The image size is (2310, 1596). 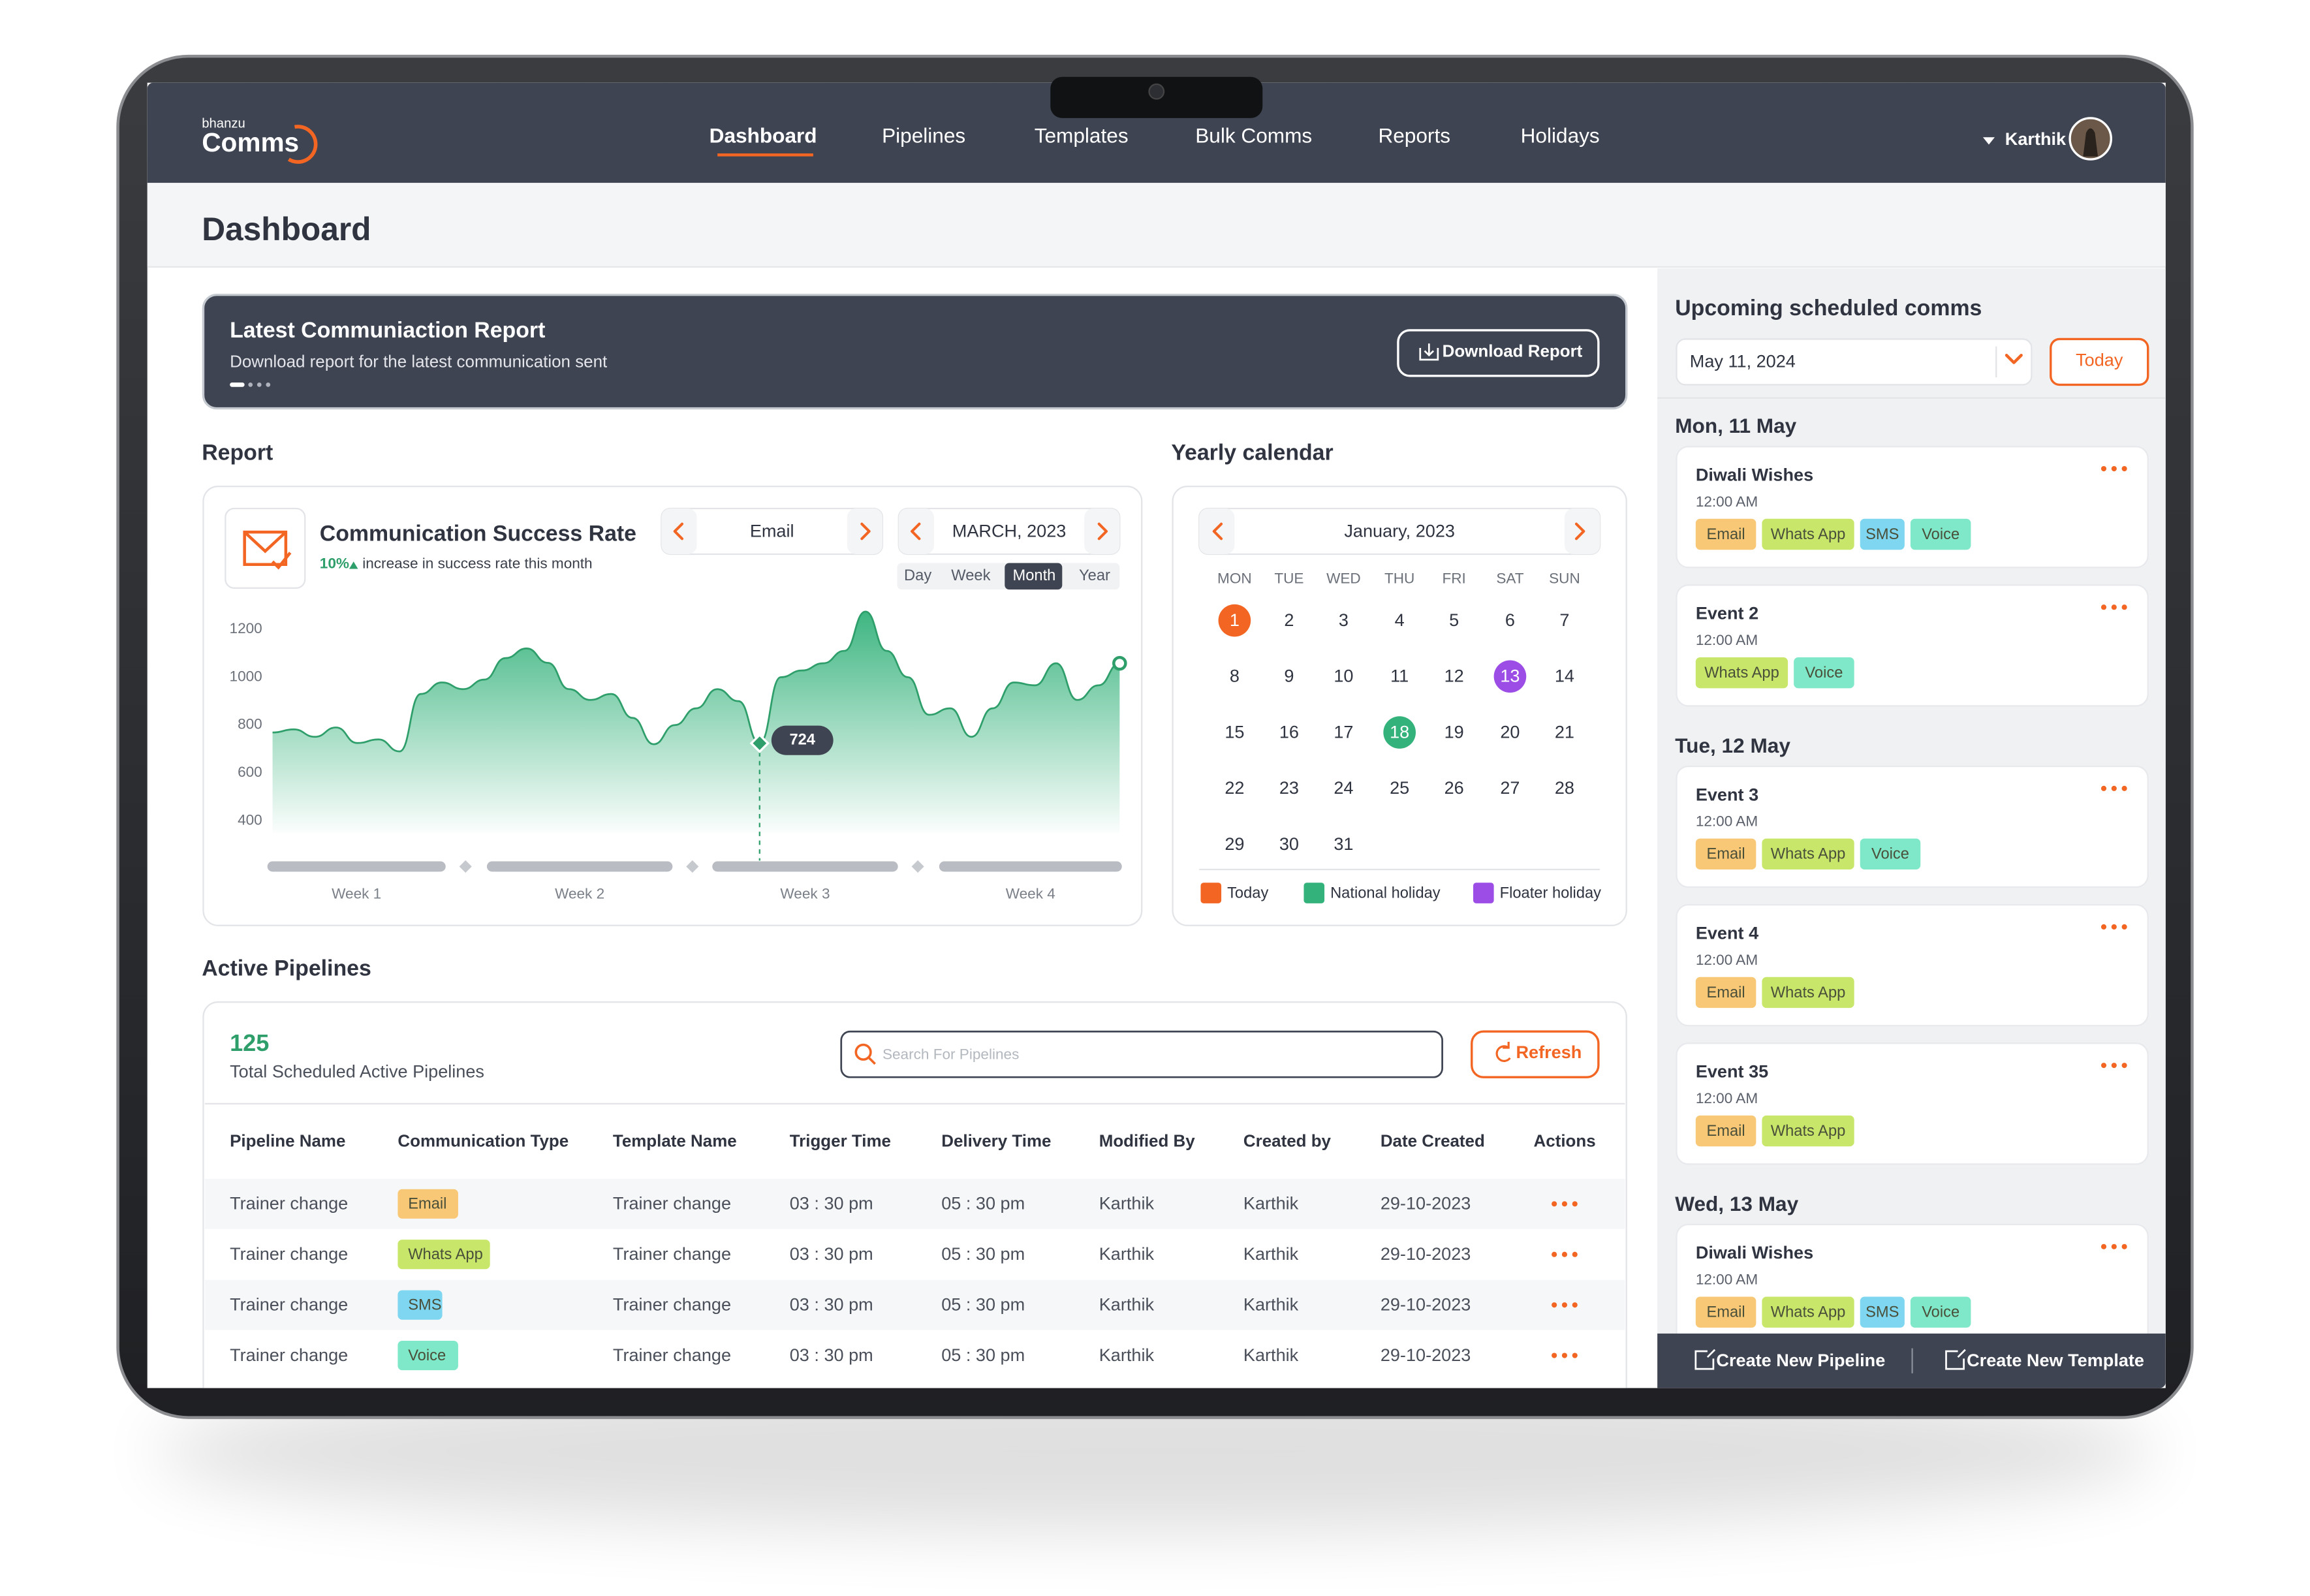 What do you see at coordinates (1234, 844) in the screenshot?
I see `calendar-day: 29` at bounding box center [1234, 844].